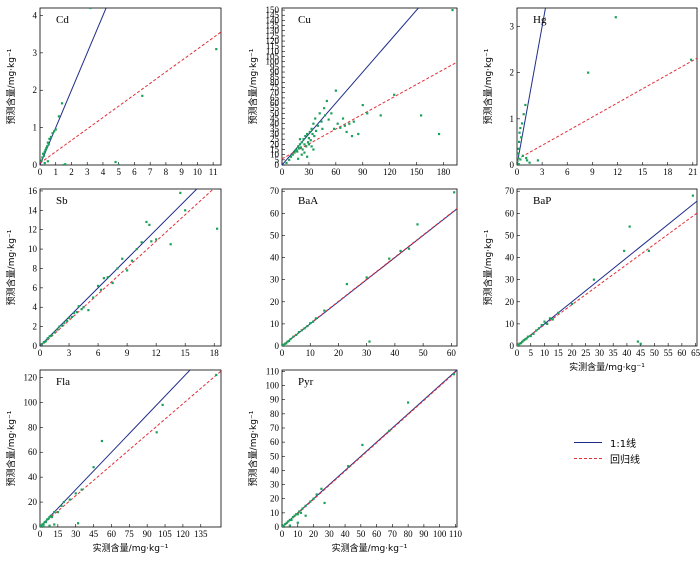 This screenshot has height=562, width=700. I want to click on y-tick-label: 60, so click(510, 213).